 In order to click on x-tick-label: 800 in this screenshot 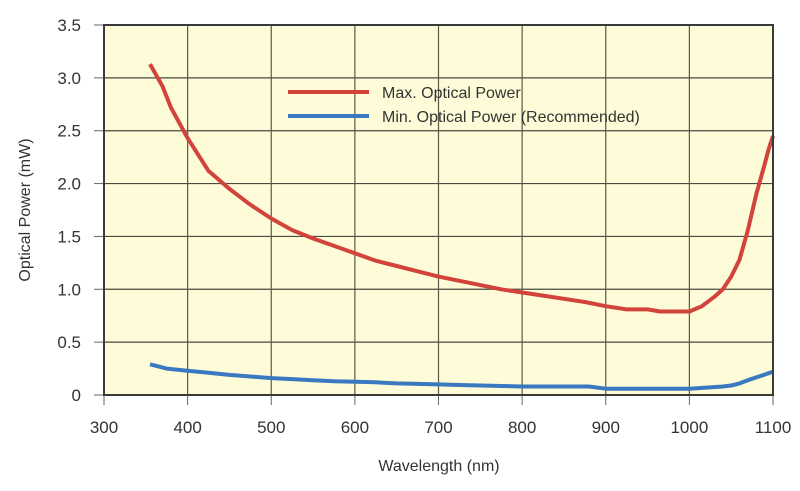, I will do `click(522, 427)`.